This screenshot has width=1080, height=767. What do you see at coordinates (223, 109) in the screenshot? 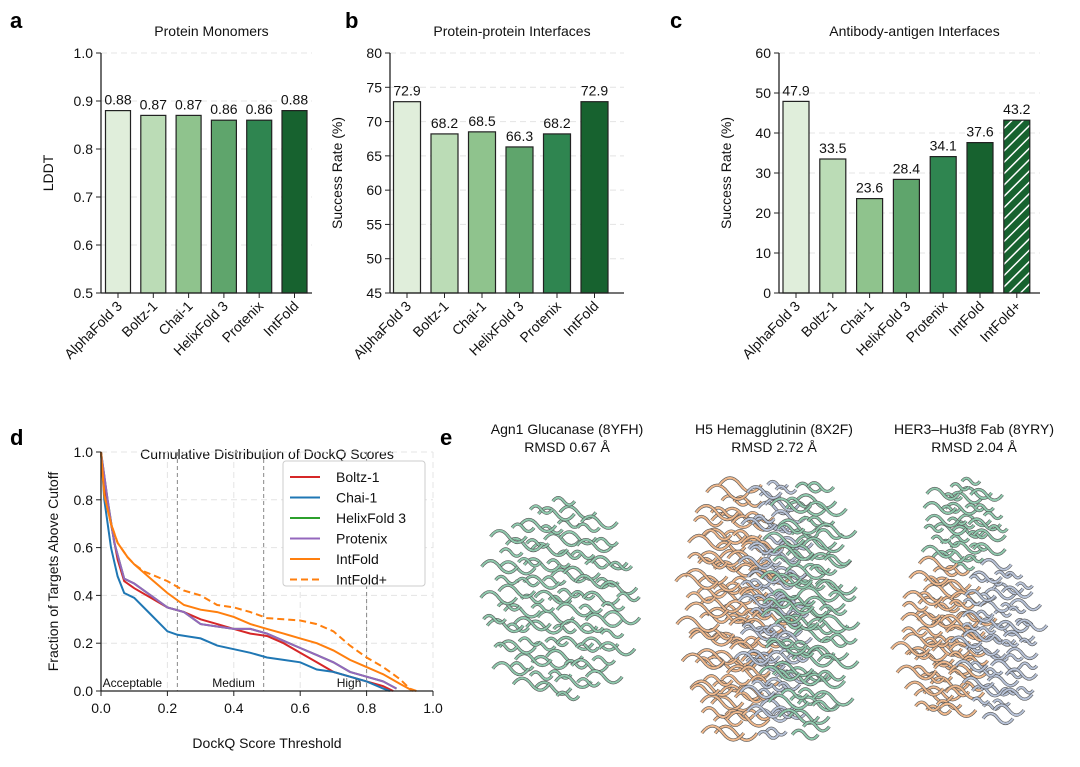
I see `data-label: 0.86` at bounding box center [223, 109].